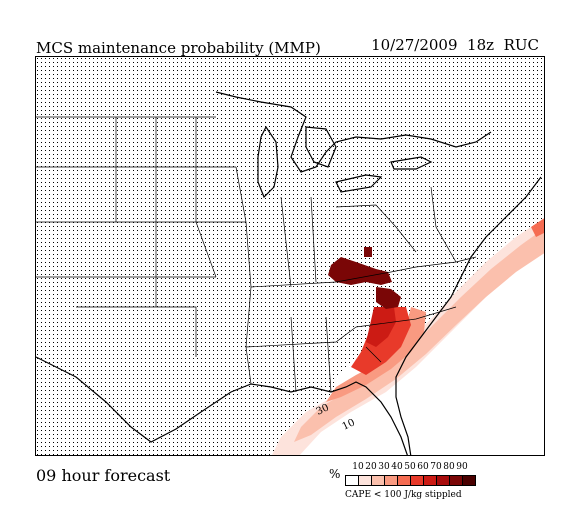  I want to click on legend-tick: 40, so click(397, 467).